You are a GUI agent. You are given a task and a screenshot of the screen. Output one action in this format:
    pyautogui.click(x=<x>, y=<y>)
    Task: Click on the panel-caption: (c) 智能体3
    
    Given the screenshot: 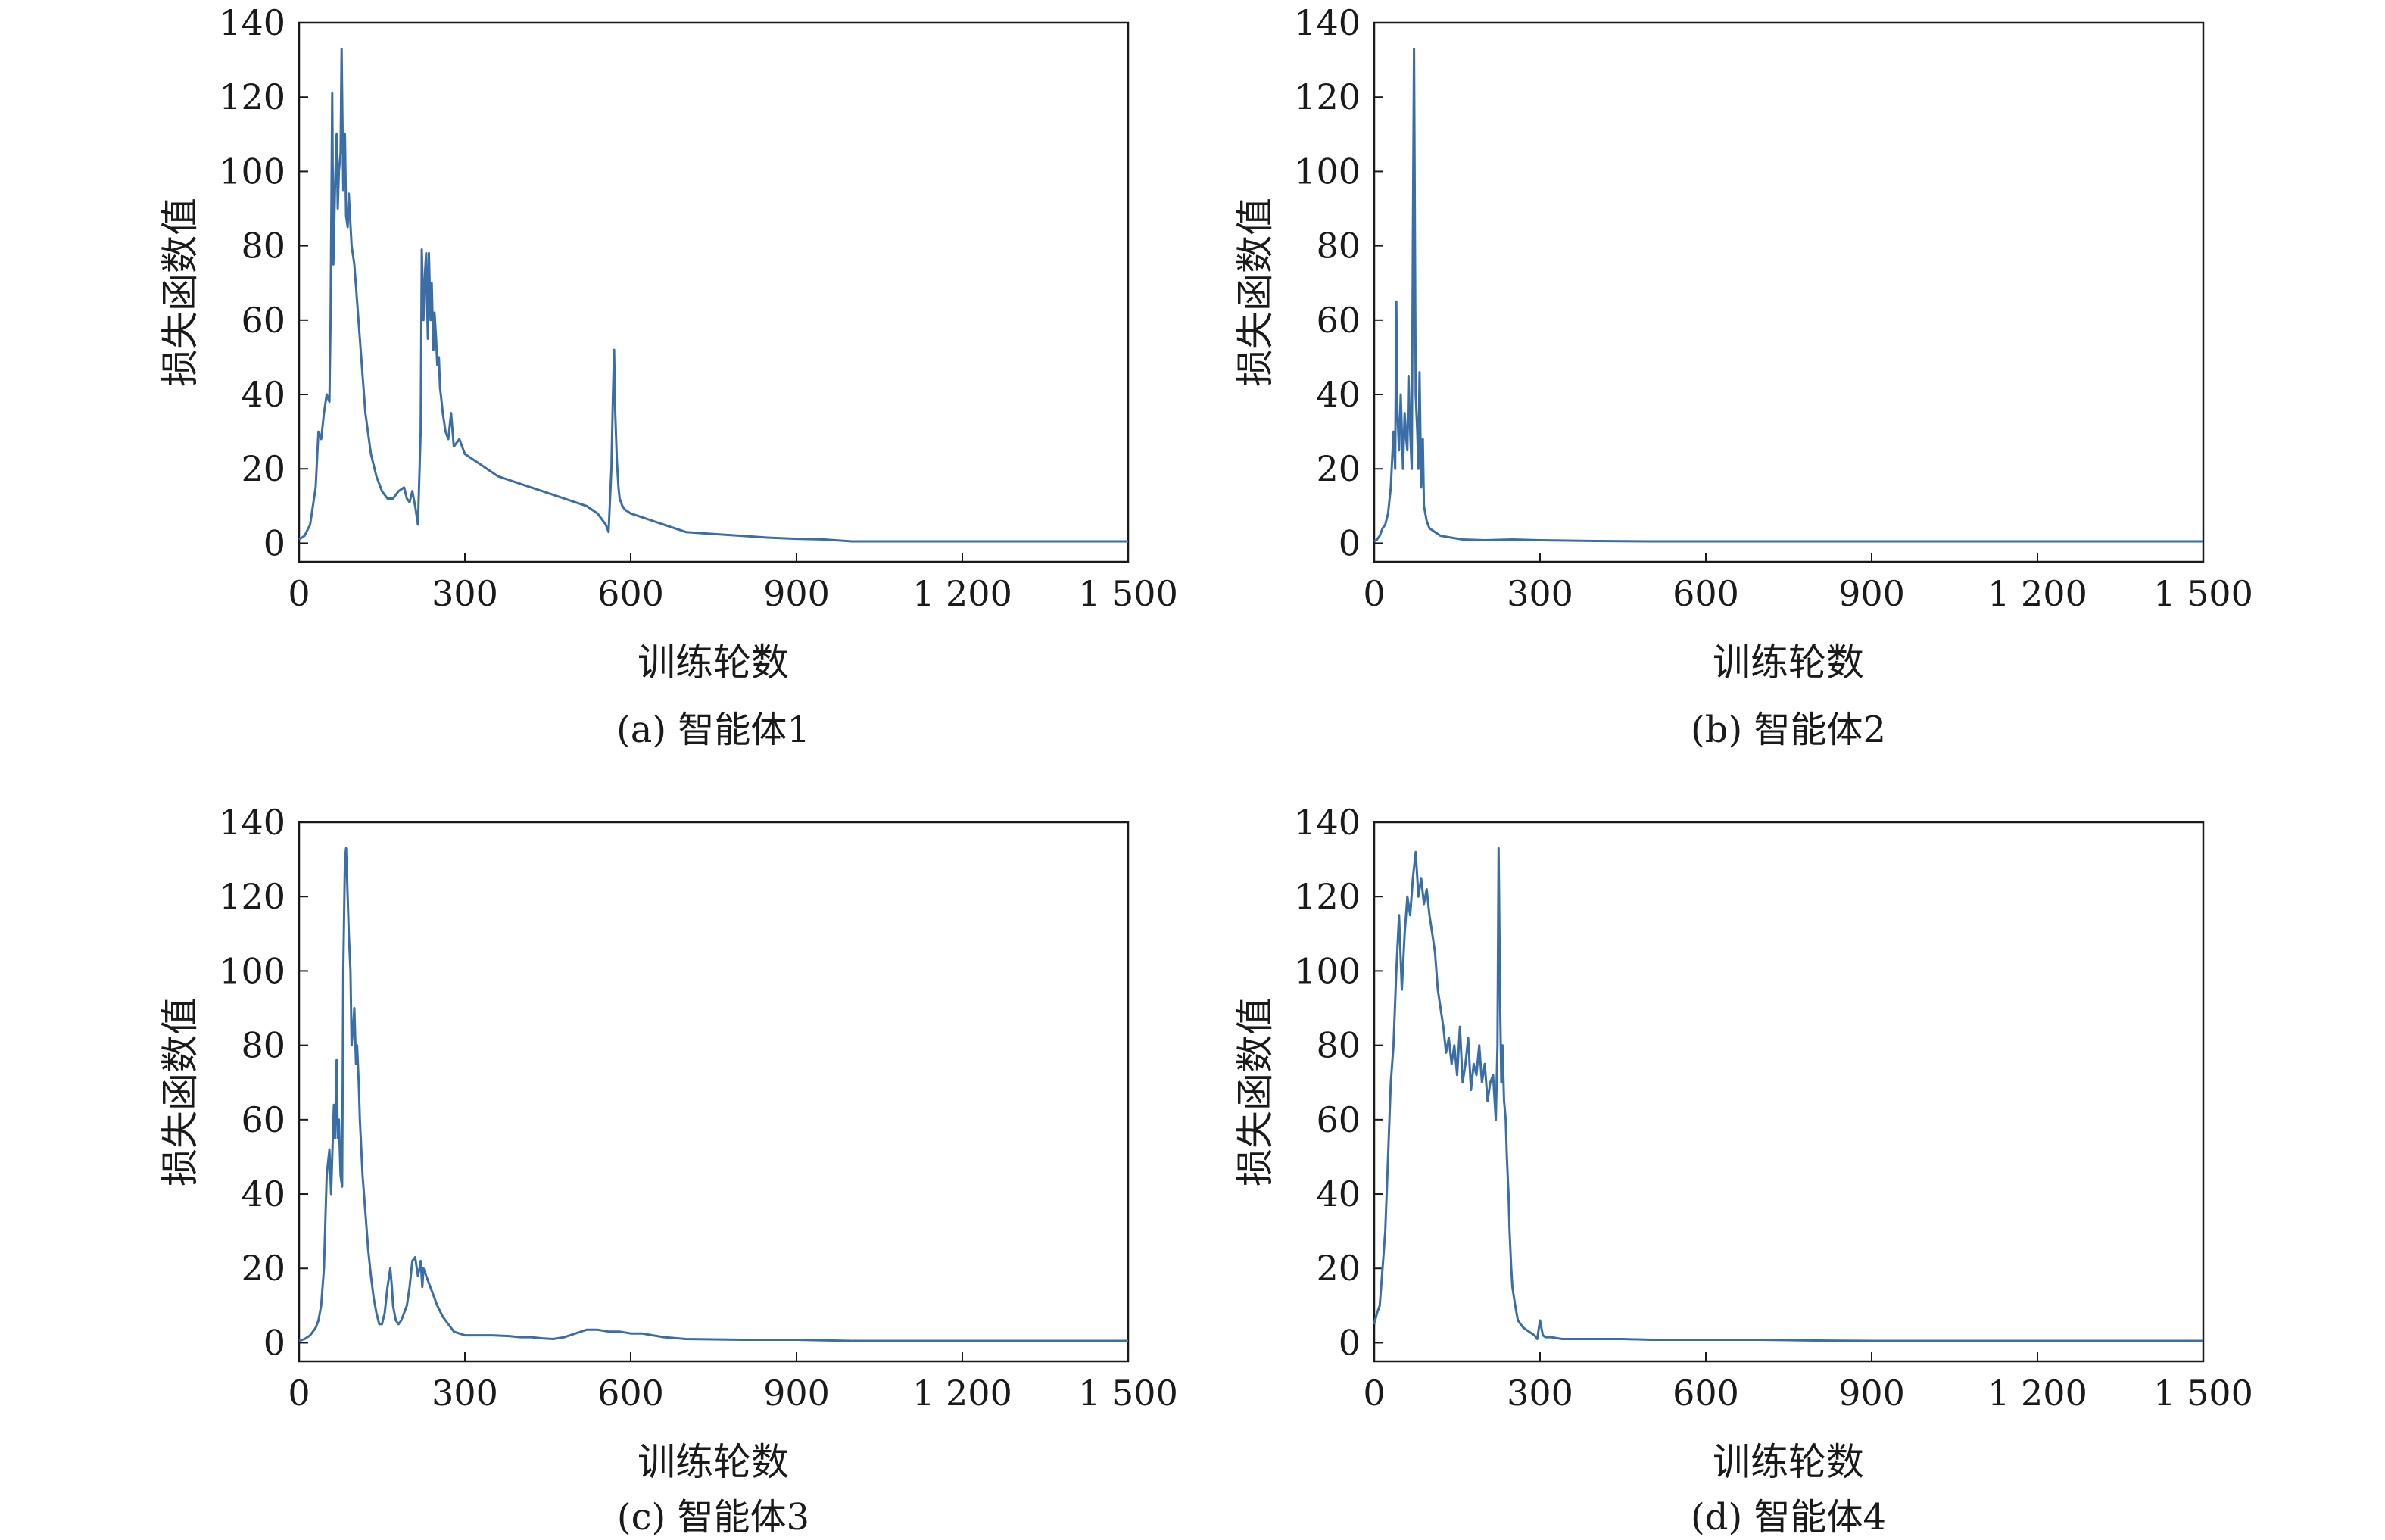 What is the action you would take?
    pyautogui.click(x=713, y=1517)
    